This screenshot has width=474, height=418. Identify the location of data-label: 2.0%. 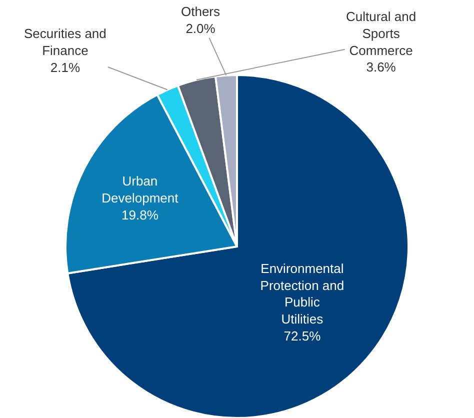
(201, 28).